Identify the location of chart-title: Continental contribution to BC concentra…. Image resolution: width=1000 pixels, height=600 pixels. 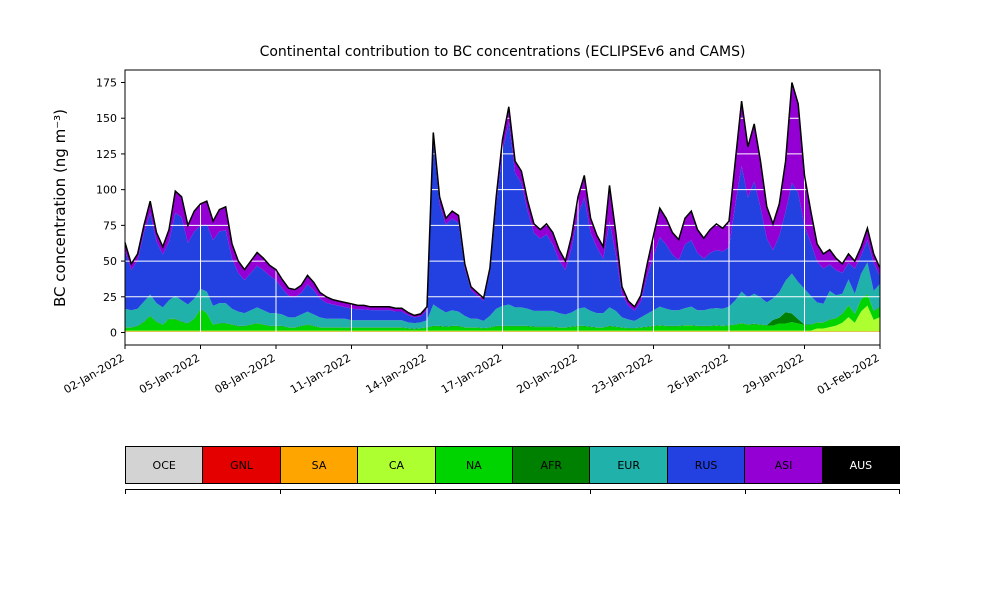
(502, 52).